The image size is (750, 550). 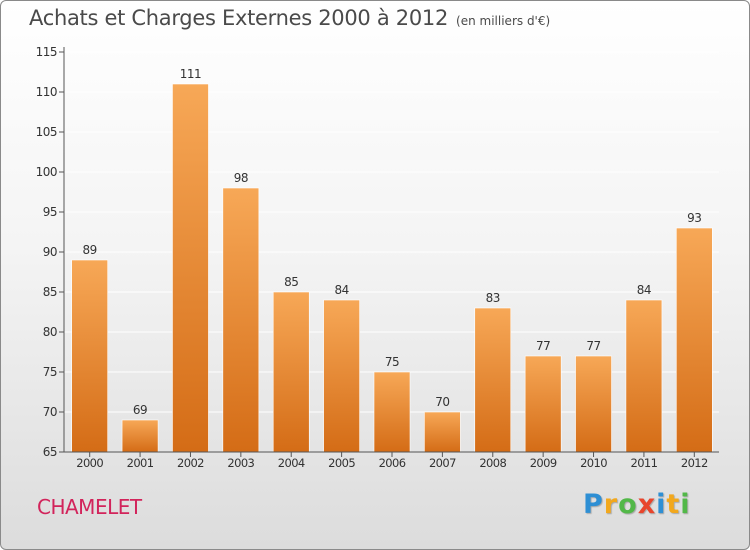 What do you see at coordinates (392, 463) in the screenshot?
I see `x-tick-label: 2006` at bounding box center [392, 463].